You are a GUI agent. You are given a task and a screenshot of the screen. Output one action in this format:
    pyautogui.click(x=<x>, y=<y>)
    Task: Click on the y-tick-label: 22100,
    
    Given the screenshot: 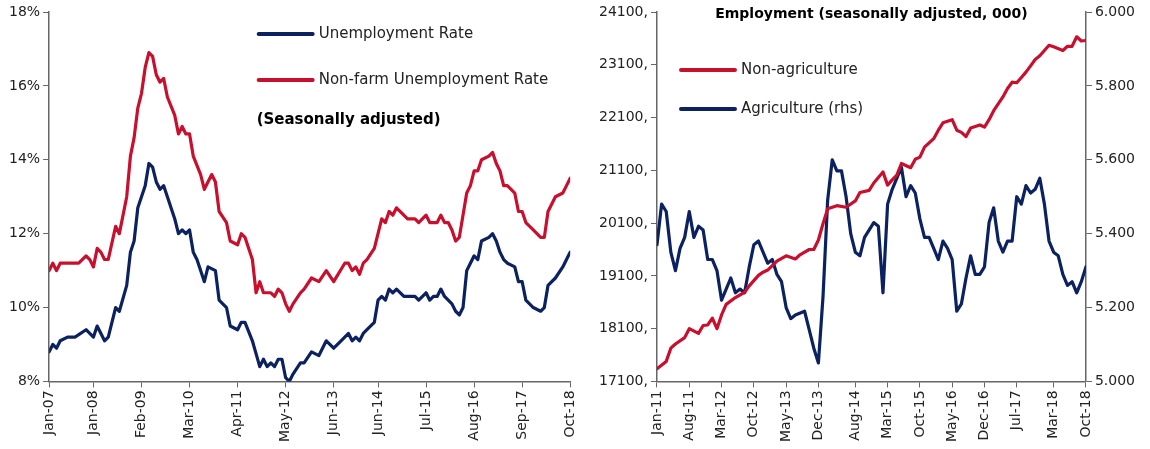 What is the action you would take?
    pyautogui.click(x=623, y=116)
    